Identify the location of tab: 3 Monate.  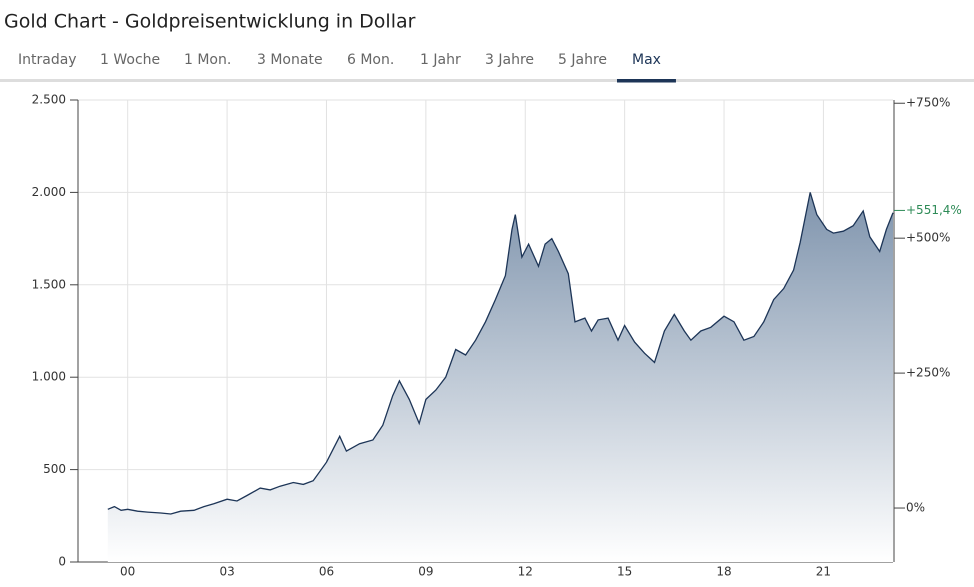
(290, 60).